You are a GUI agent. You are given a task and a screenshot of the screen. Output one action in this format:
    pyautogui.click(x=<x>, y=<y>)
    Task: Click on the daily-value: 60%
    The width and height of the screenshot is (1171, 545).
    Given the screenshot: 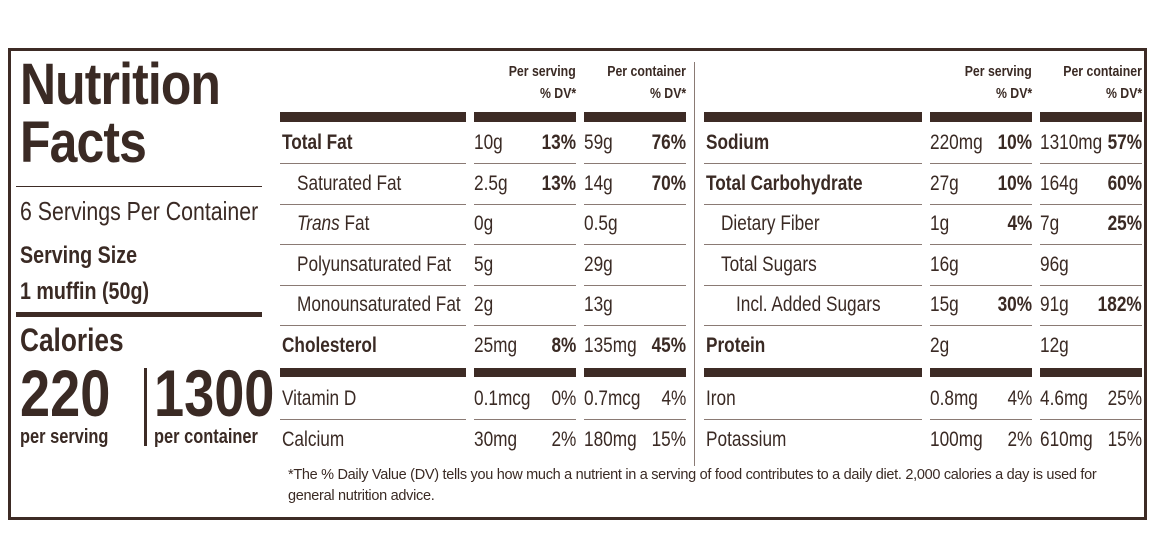 What is the action you would take?
    pyautogui.click(x=1124, y=183)
    